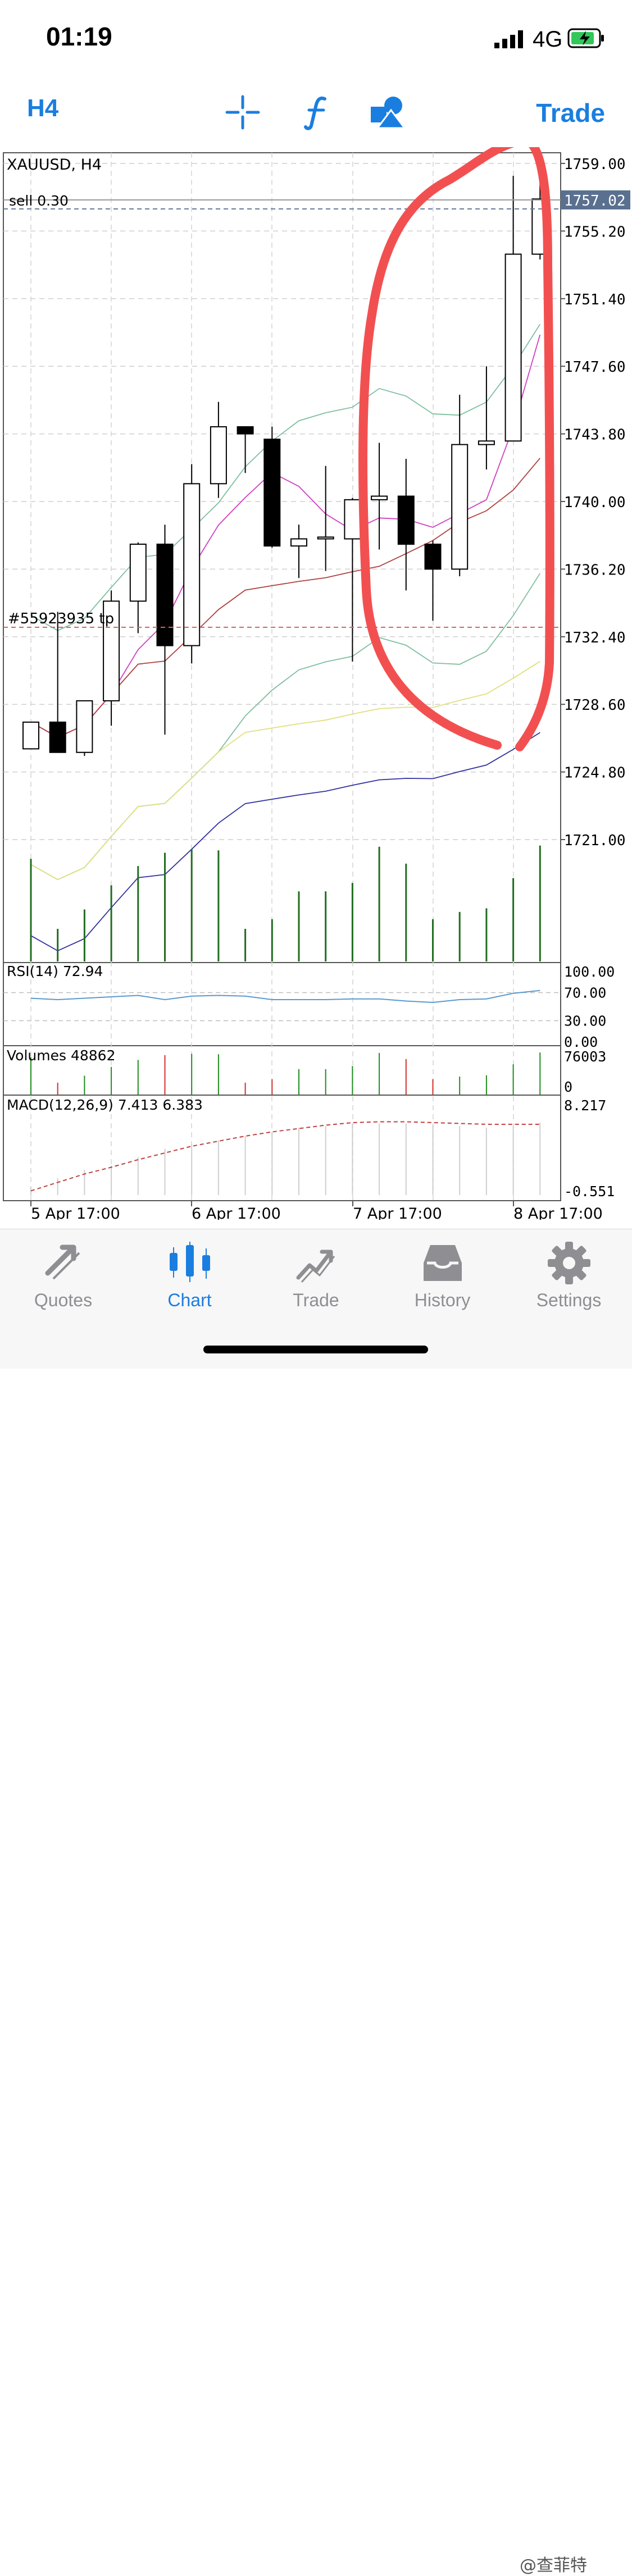 Image resolution: width=632 pixels, height=2576 pixels. Describe the element at coordinates (585, 38) in the screenshot. I see `battery-icon` at that location.